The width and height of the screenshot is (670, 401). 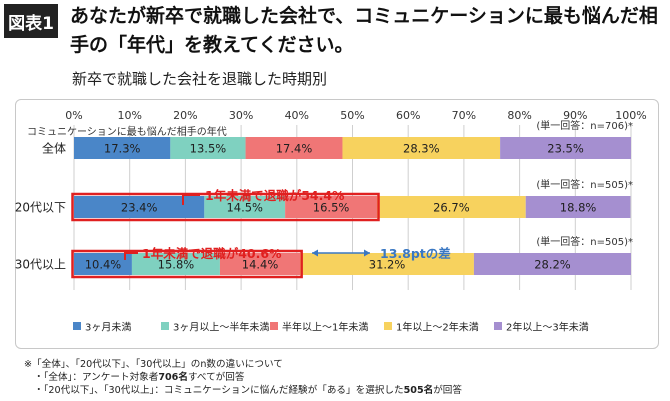 I want to click on category-label: 20代以下, so click(x=40, y=208).